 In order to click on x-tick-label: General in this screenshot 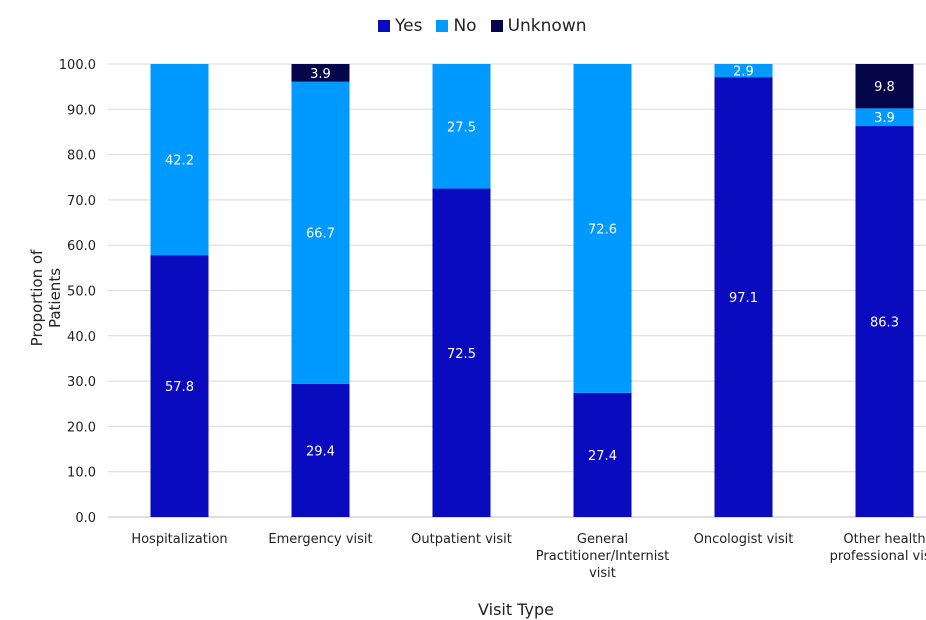, I will do `click(602, 539)`.